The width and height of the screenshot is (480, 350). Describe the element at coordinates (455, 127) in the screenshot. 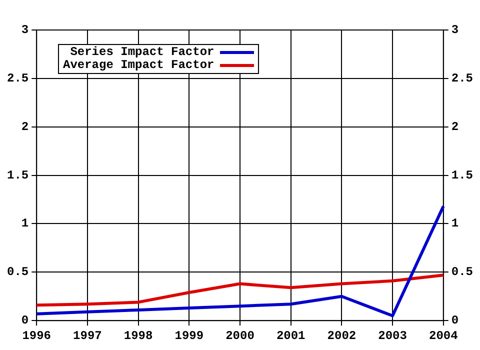

I see `y2-tick-label: 2` at that location.